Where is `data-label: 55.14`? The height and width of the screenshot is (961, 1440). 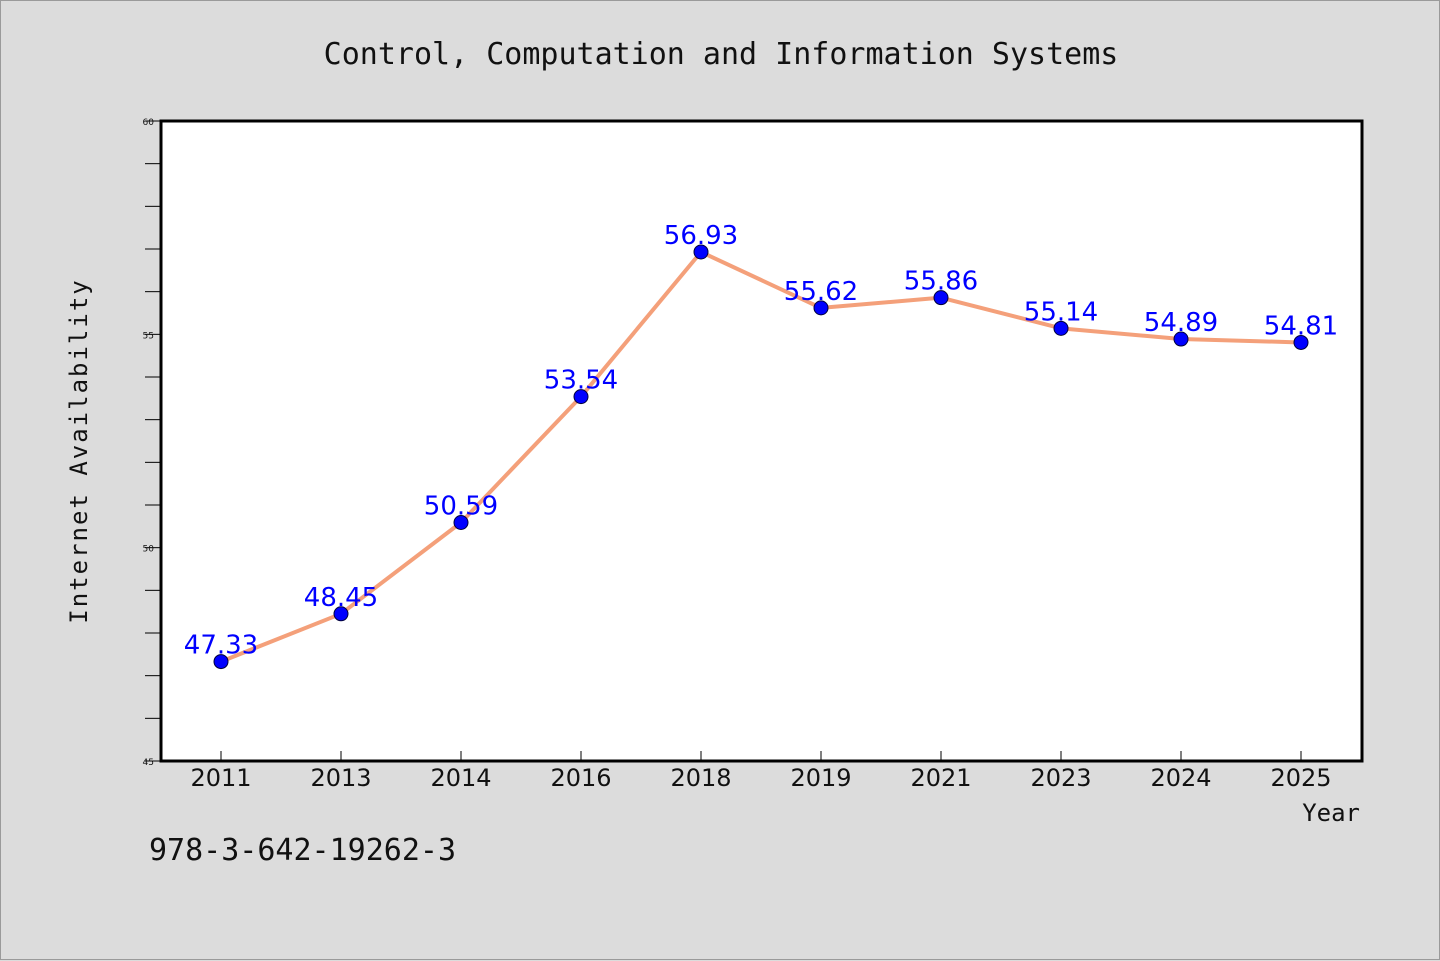
data-label: 55.14 is located at coordinates (1061, 312).